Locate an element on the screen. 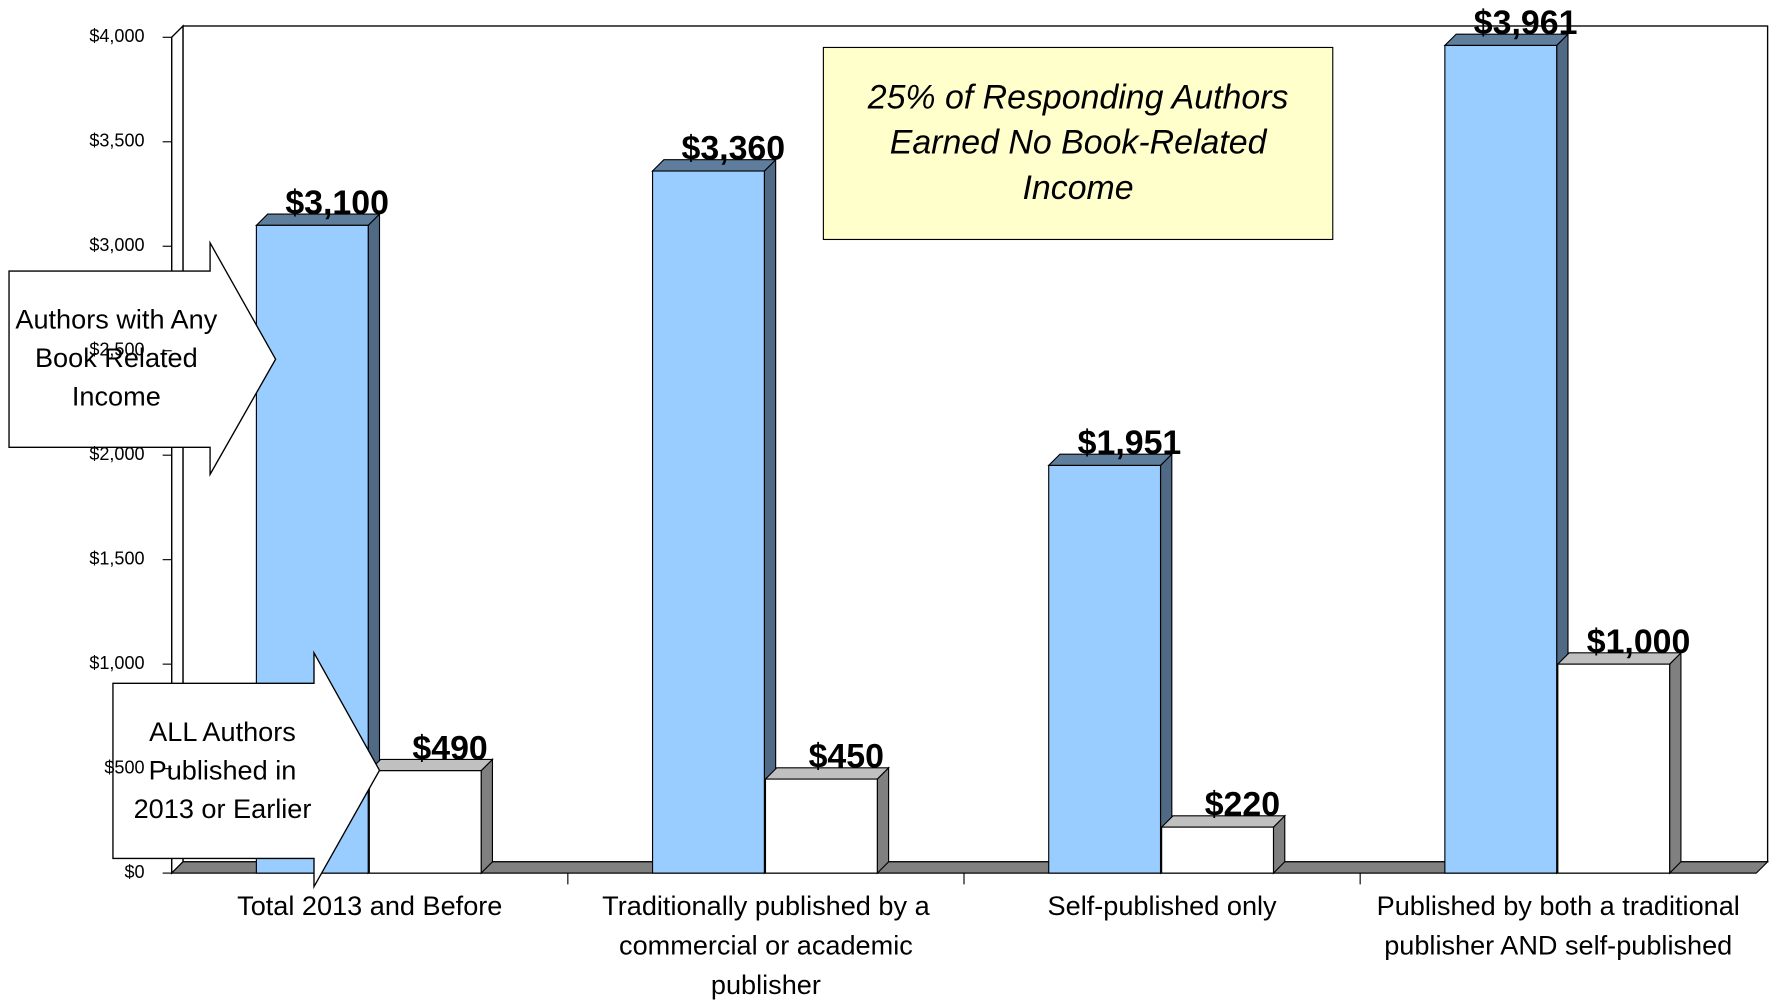  legend-entry: ALL Authors Published in 2013 or Earlier is located at coordinates (222, 770).